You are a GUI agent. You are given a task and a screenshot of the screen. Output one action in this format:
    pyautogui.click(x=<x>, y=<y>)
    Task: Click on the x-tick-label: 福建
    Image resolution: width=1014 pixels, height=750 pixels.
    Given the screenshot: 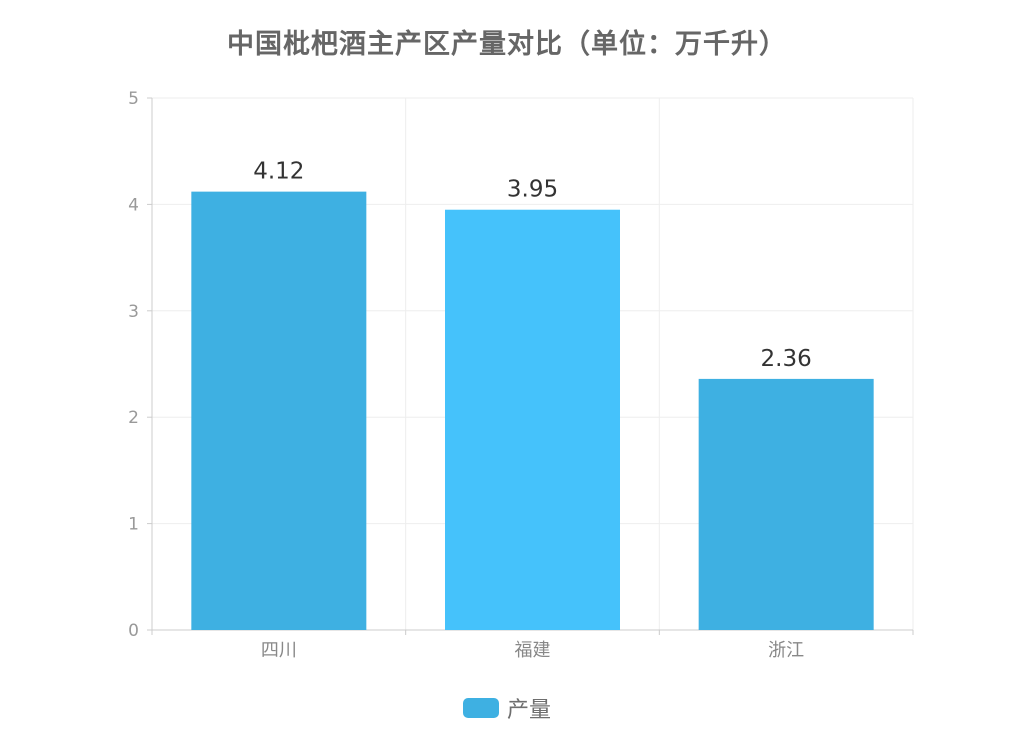 What is the action you would take?
    pyautogui.click(x=533, y=650)
    